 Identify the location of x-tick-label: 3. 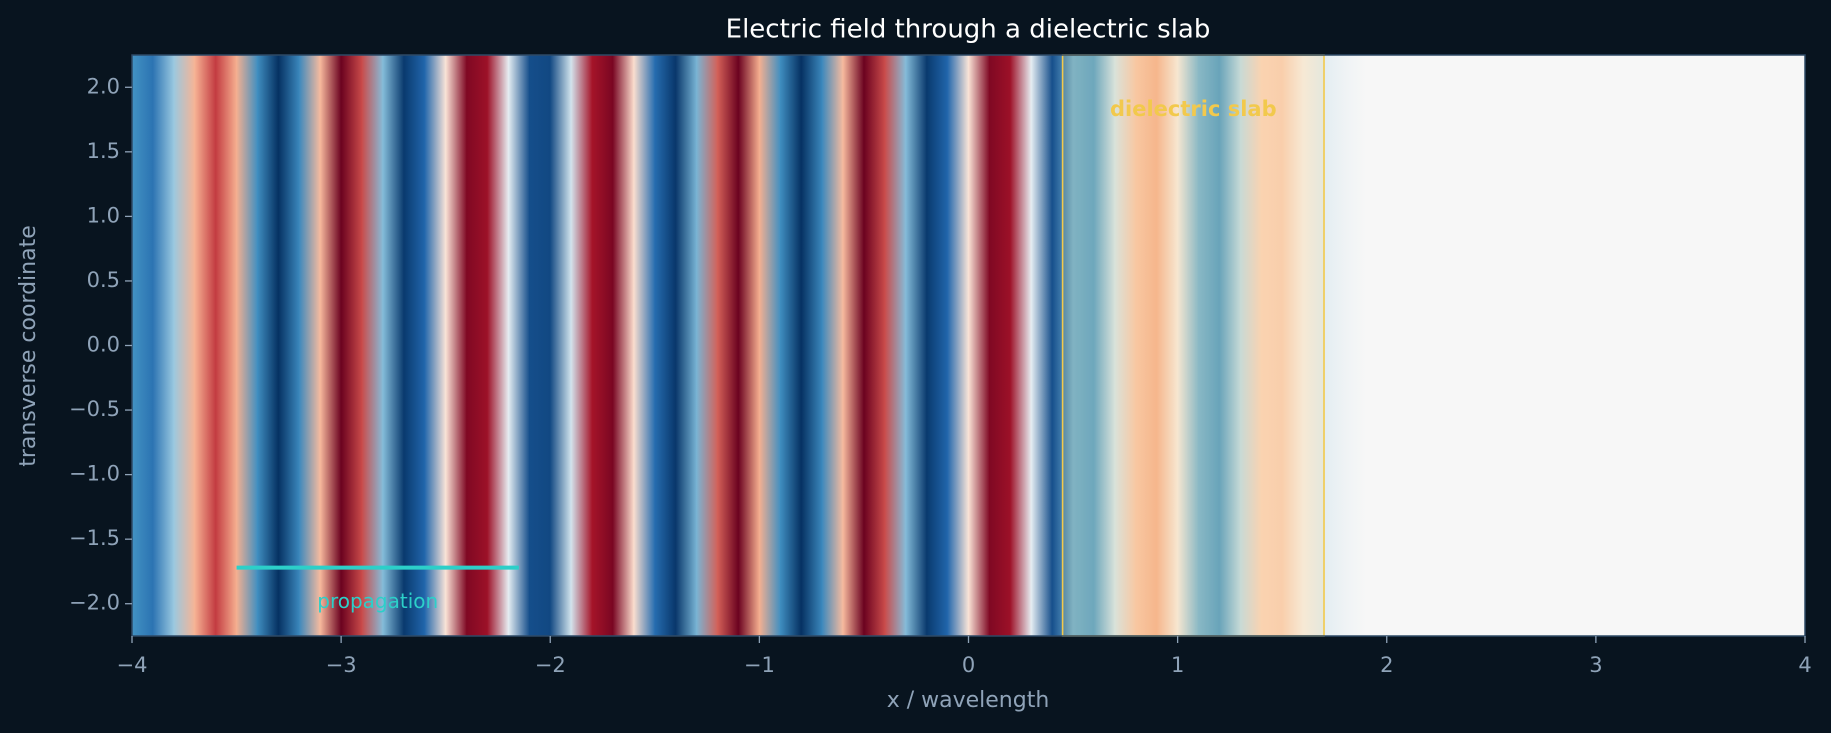
(1595, 665).